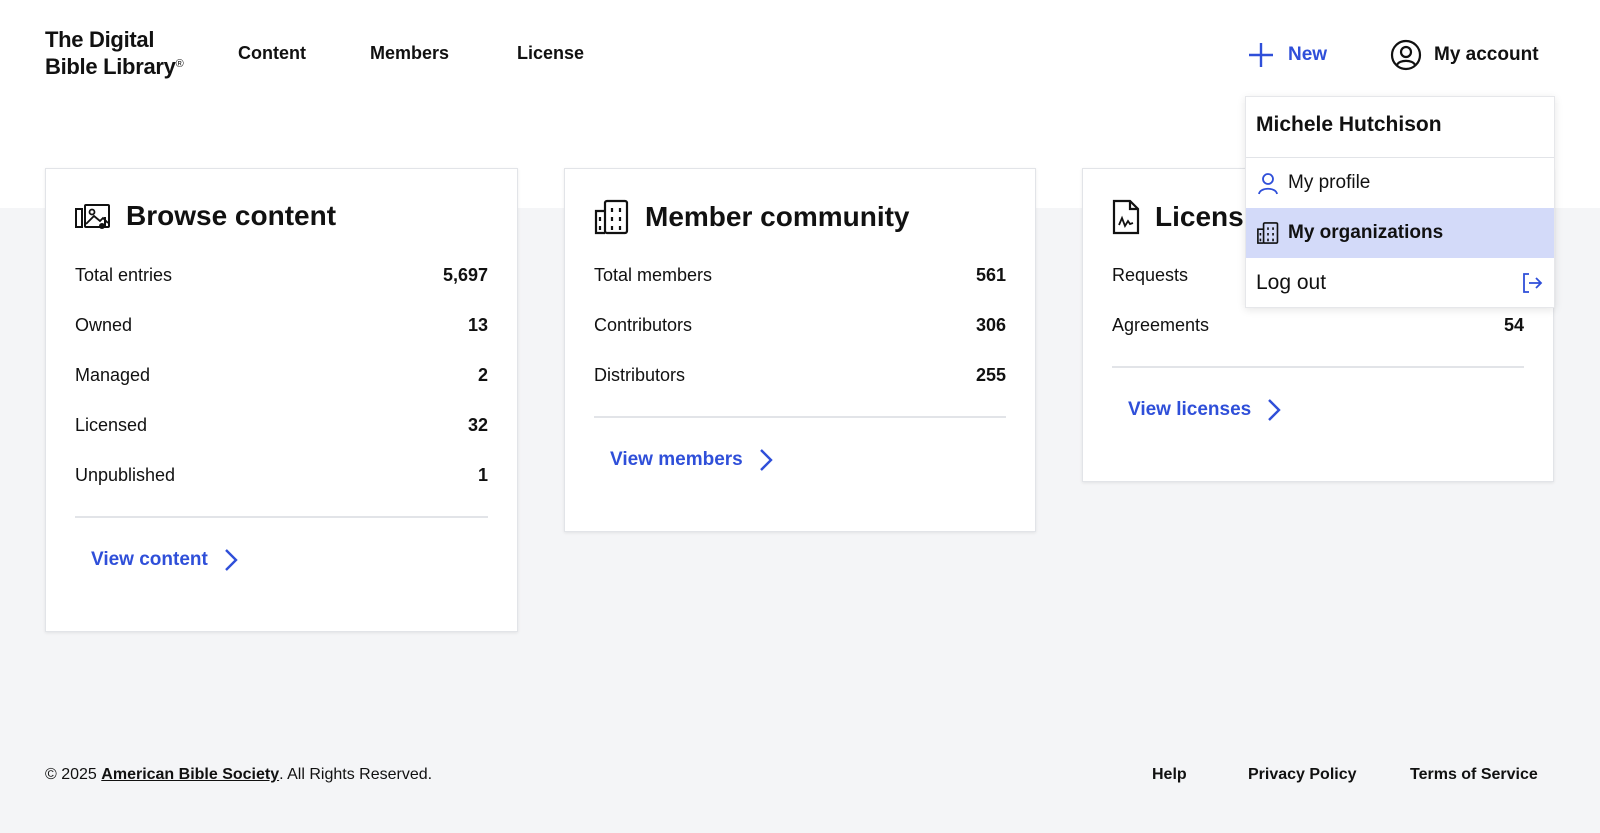 The width and height of the screenshot is (1600, 833). What do you see at coordinates (643, 324) in the screenshot?
I see `stat-label: Contributors` at bounding box center [643, 324].